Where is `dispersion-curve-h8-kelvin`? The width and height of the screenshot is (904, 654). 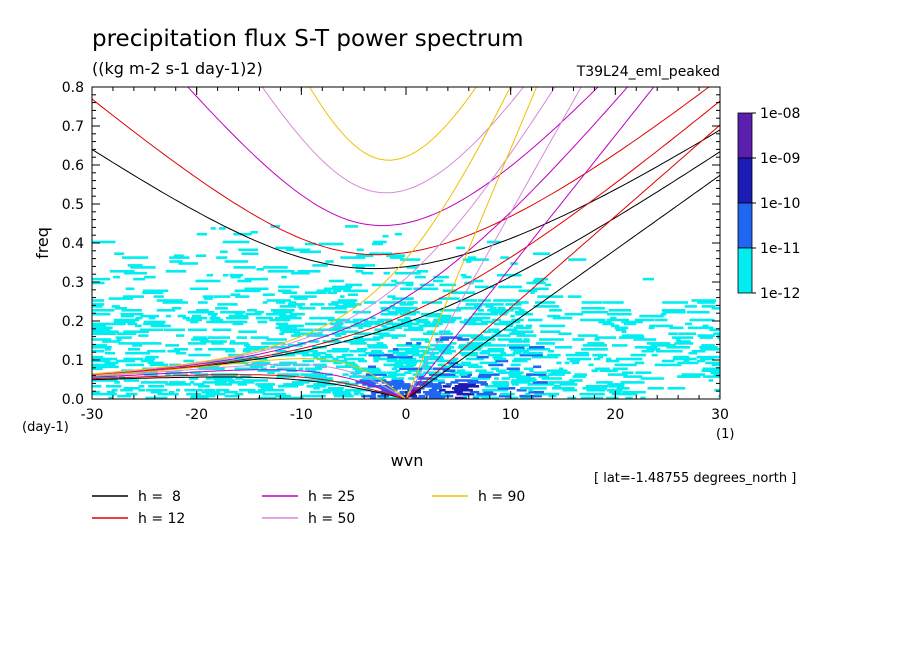 dispersion-curve-h8-kelvin is located at coordinates (562, 286).